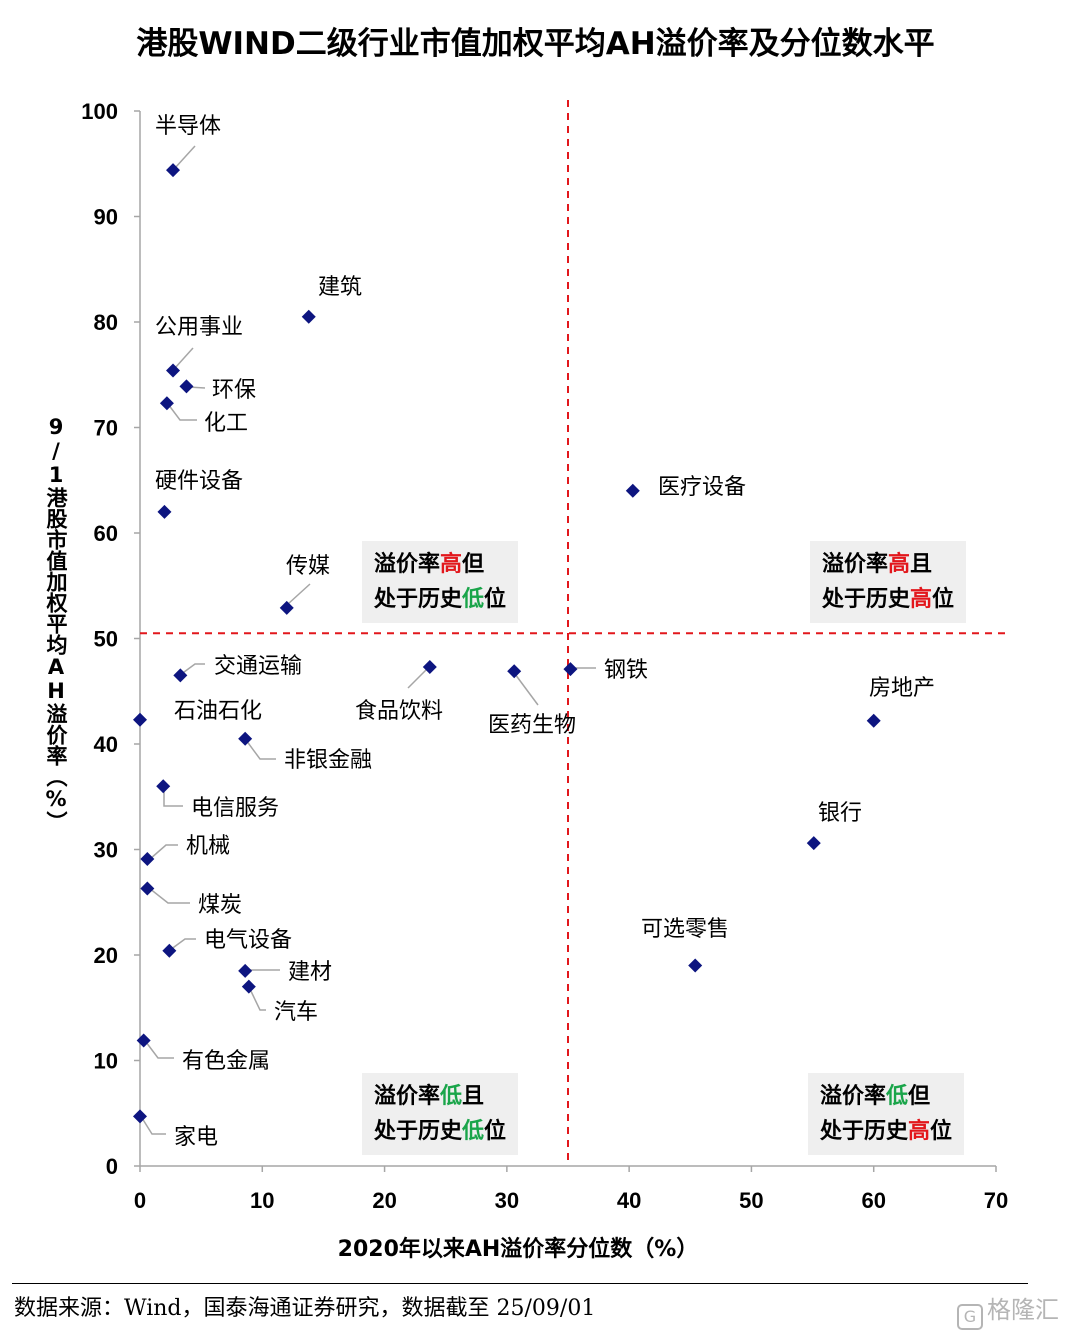  What do you see at coordinates (518, 1249) in the screenshot?
I see `x-axis-label: 2020年以来AH溢价率分位数（%）` at bounding box center [518, 1249].